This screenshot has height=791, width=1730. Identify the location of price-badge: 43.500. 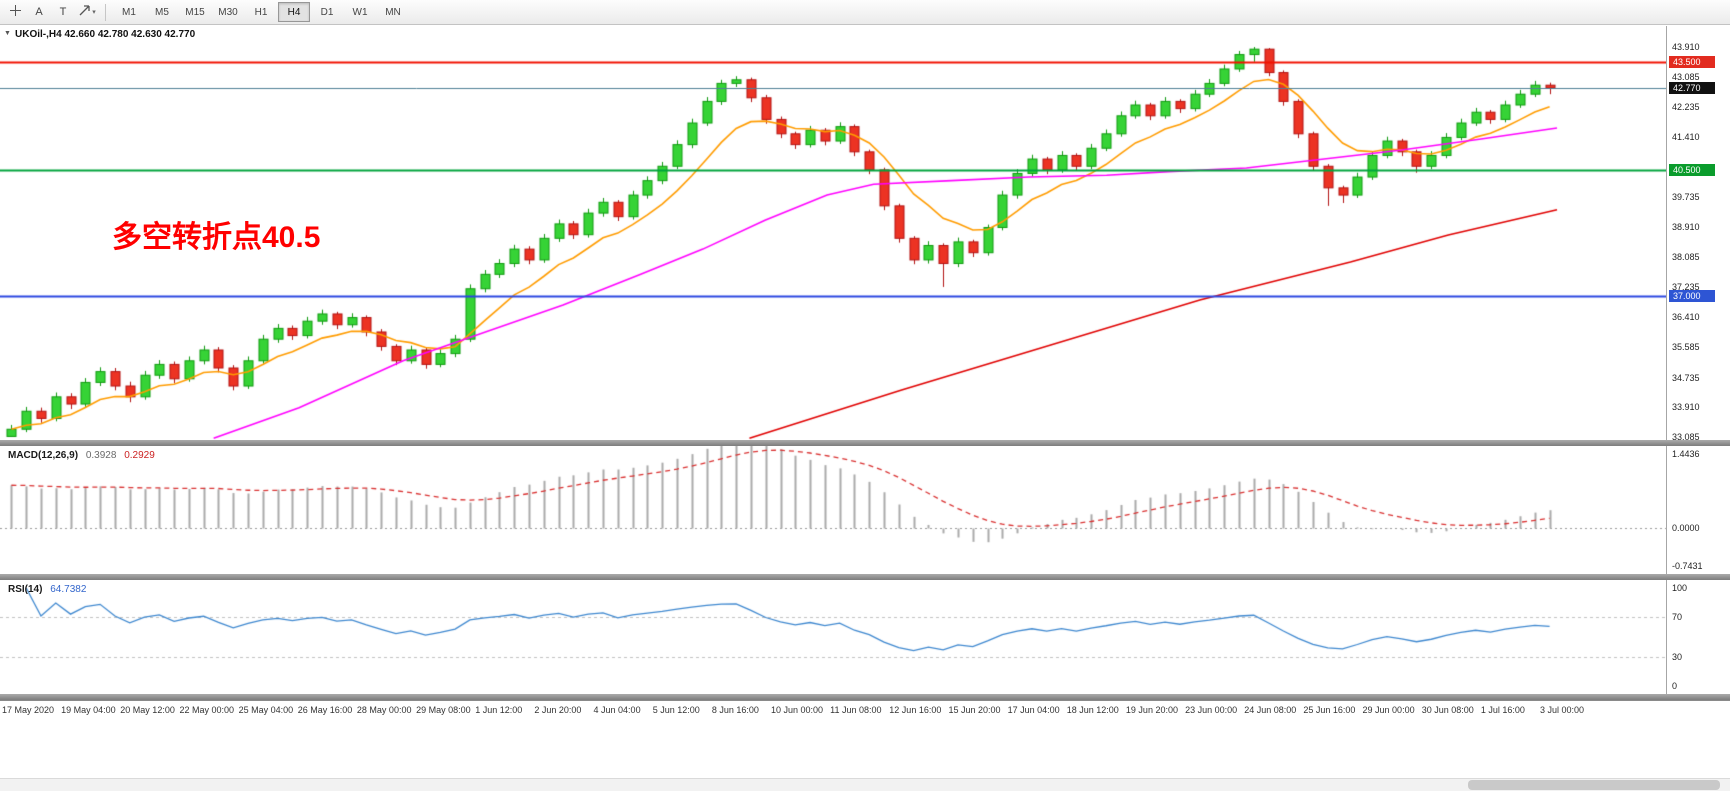
(1692, 61).